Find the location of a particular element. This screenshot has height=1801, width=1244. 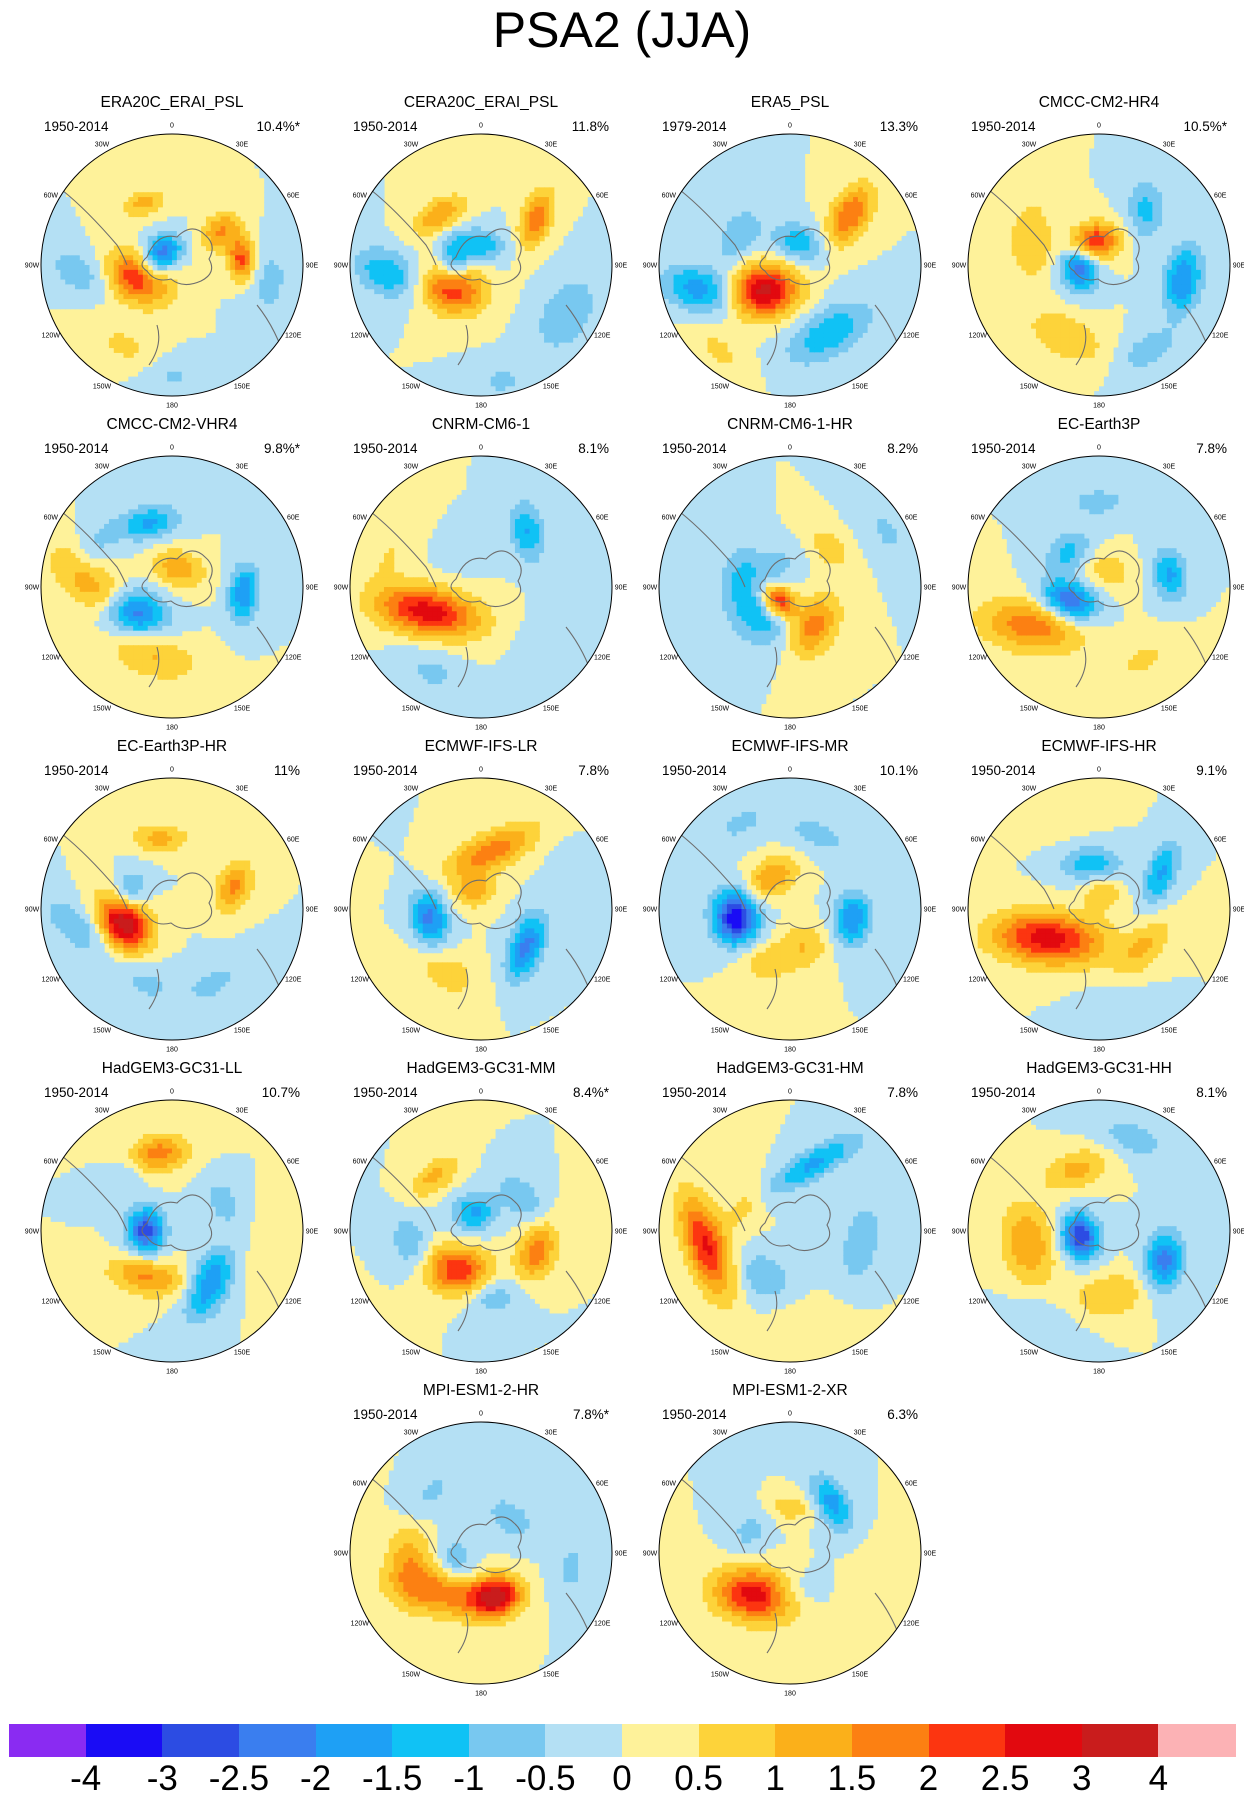

colorbar-tick-label: 4 is located at coordinates (1158, 1779).